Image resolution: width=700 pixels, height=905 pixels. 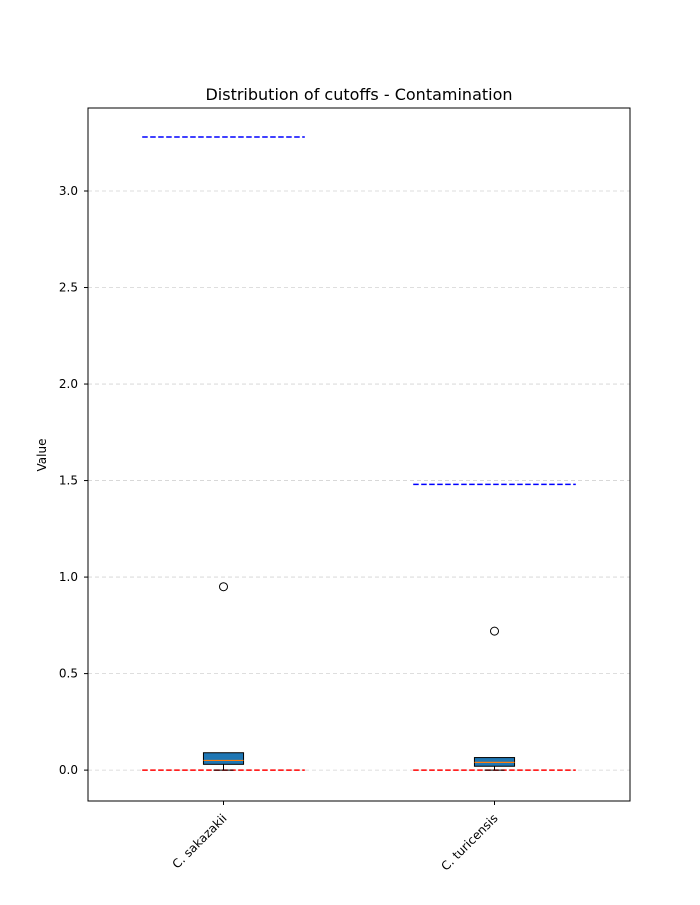 What do you see at coordinates (68, 191) in the screenshot?
I see `y-tick-label: 3.0` at bounding box center [68, 191].